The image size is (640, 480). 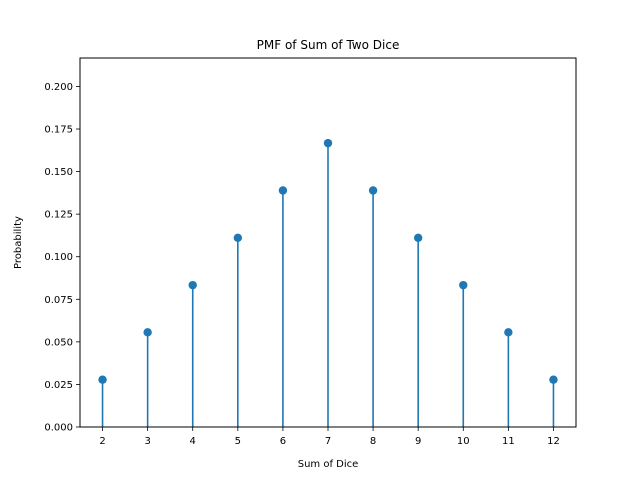 I want to click on x-tick-label-4: 4, so click(x=193, y=441).